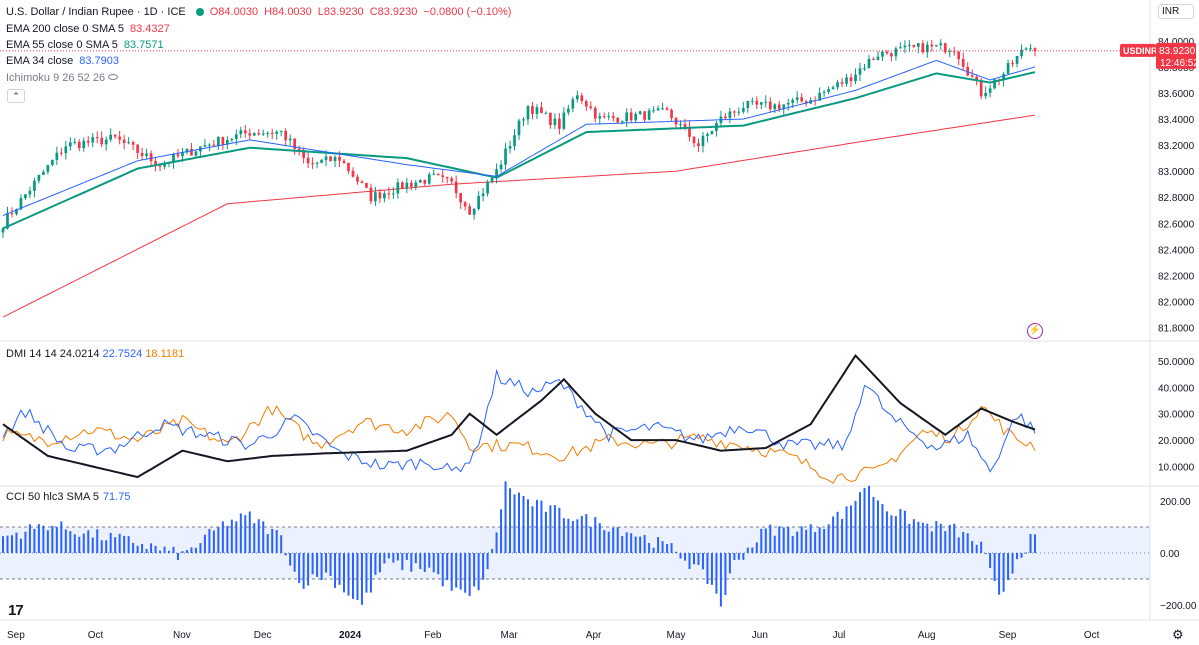 This screenshot has height=645, width=1199. I want to click on cci-tick-label: 200.00, so click(1175, 502).